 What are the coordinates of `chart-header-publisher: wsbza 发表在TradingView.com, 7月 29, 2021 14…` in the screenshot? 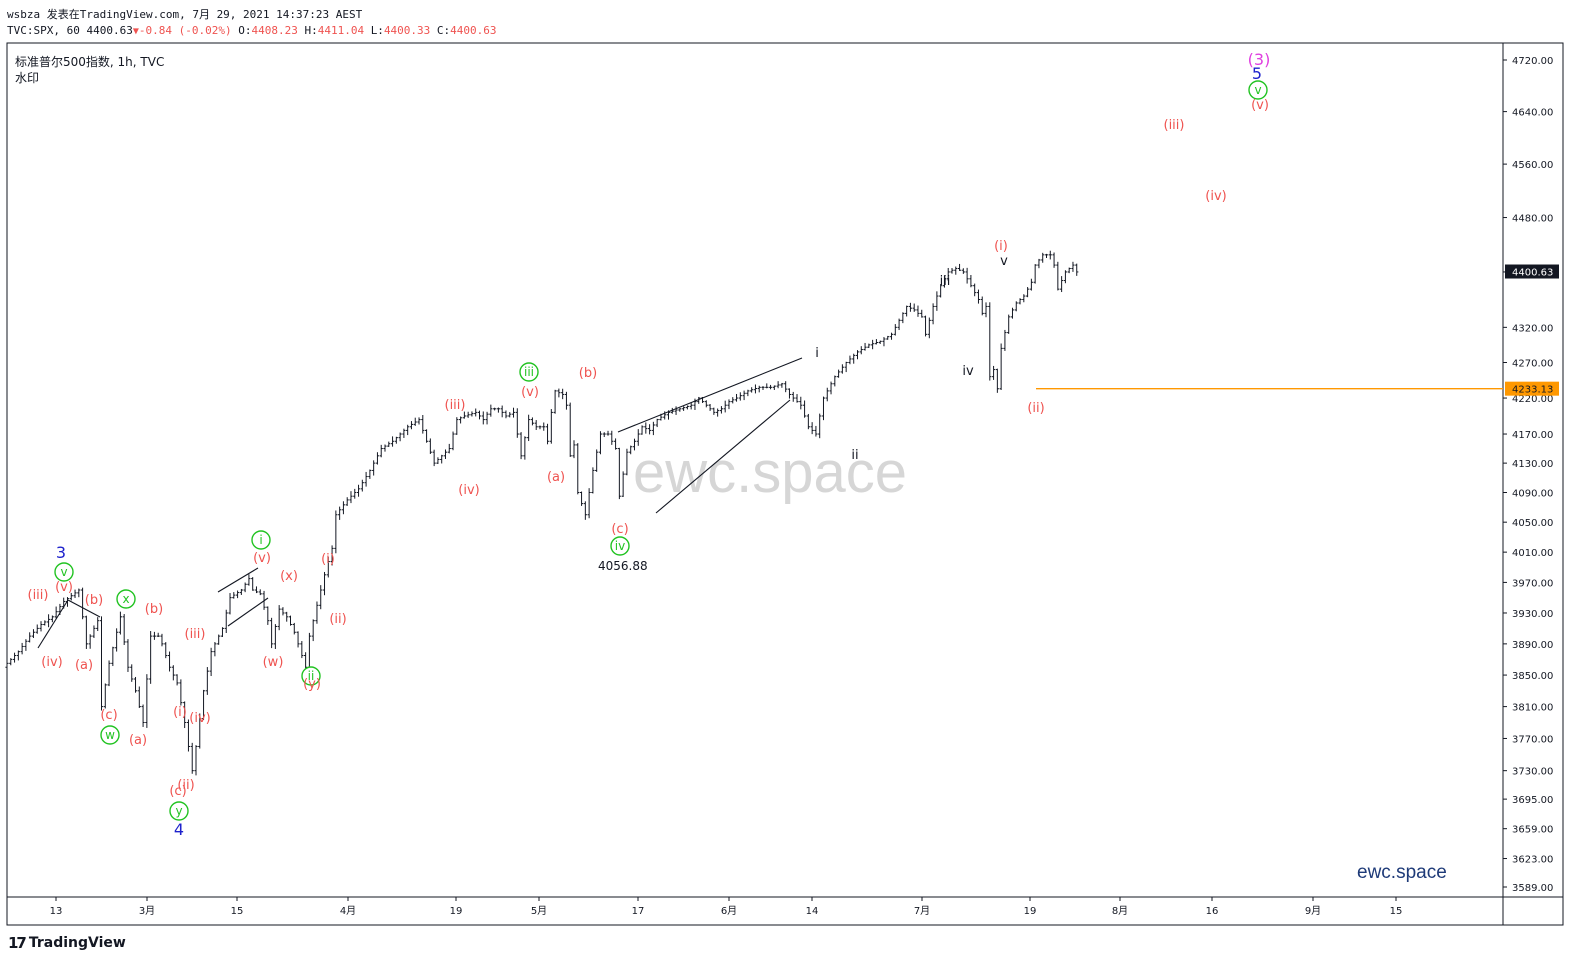 It's located at (185, 14).